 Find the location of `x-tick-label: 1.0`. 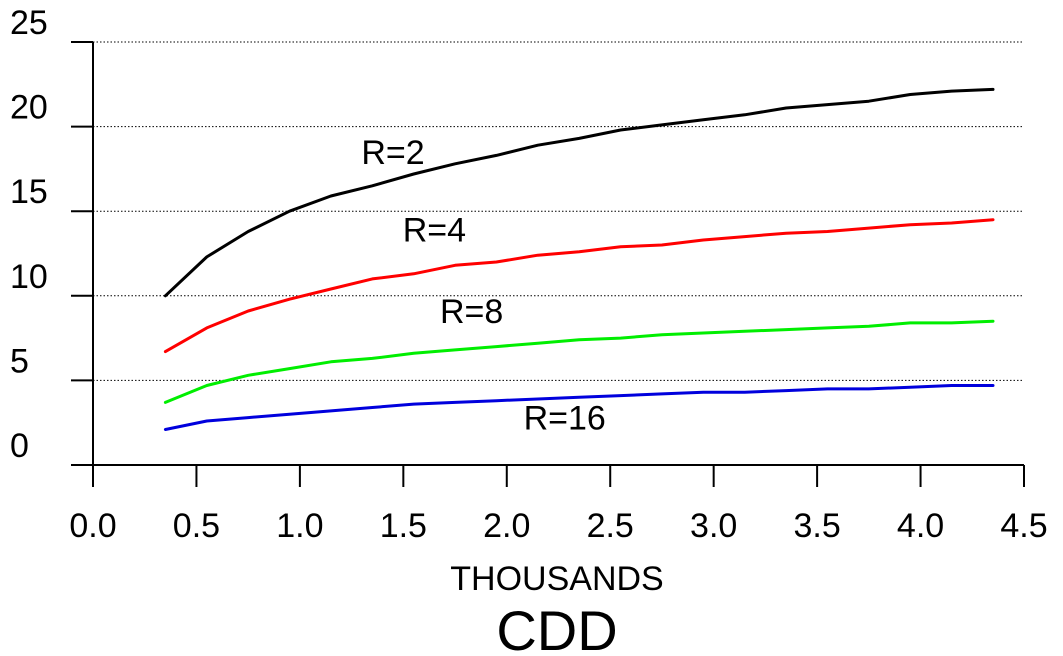

x-tick-label: 1.0 is located at coordinates (299, 526).